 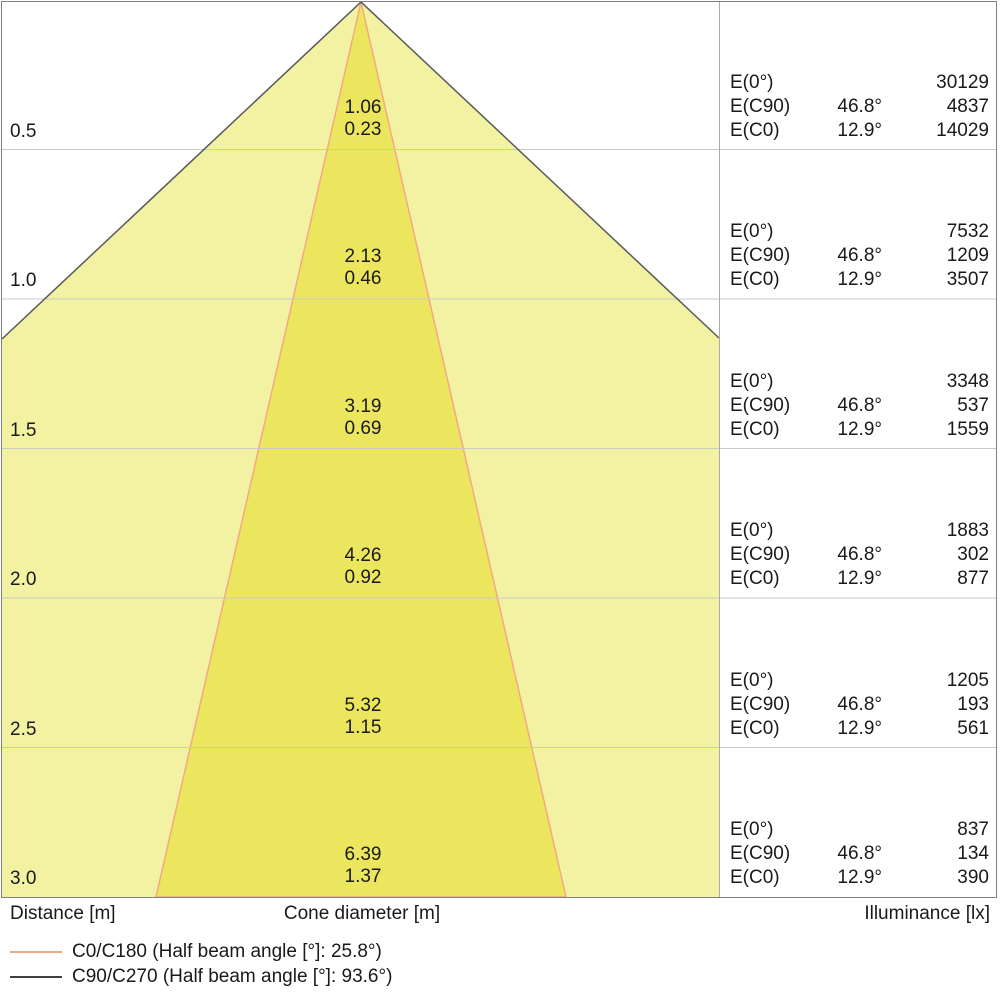 I want to click on illuminance-value: 1205, so click(x=967, y=680).